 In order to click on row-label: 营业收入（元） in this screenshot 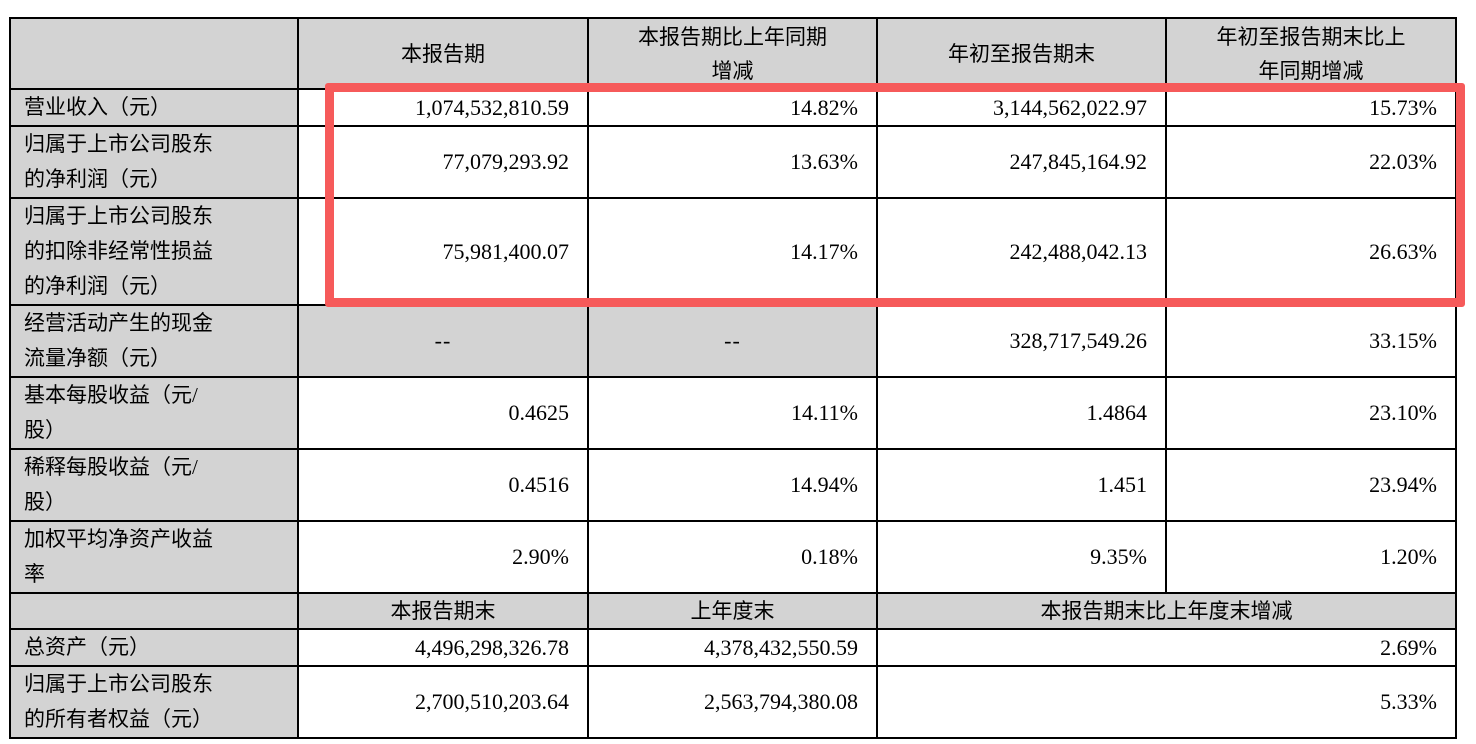, I will do `click(154, 107)`.